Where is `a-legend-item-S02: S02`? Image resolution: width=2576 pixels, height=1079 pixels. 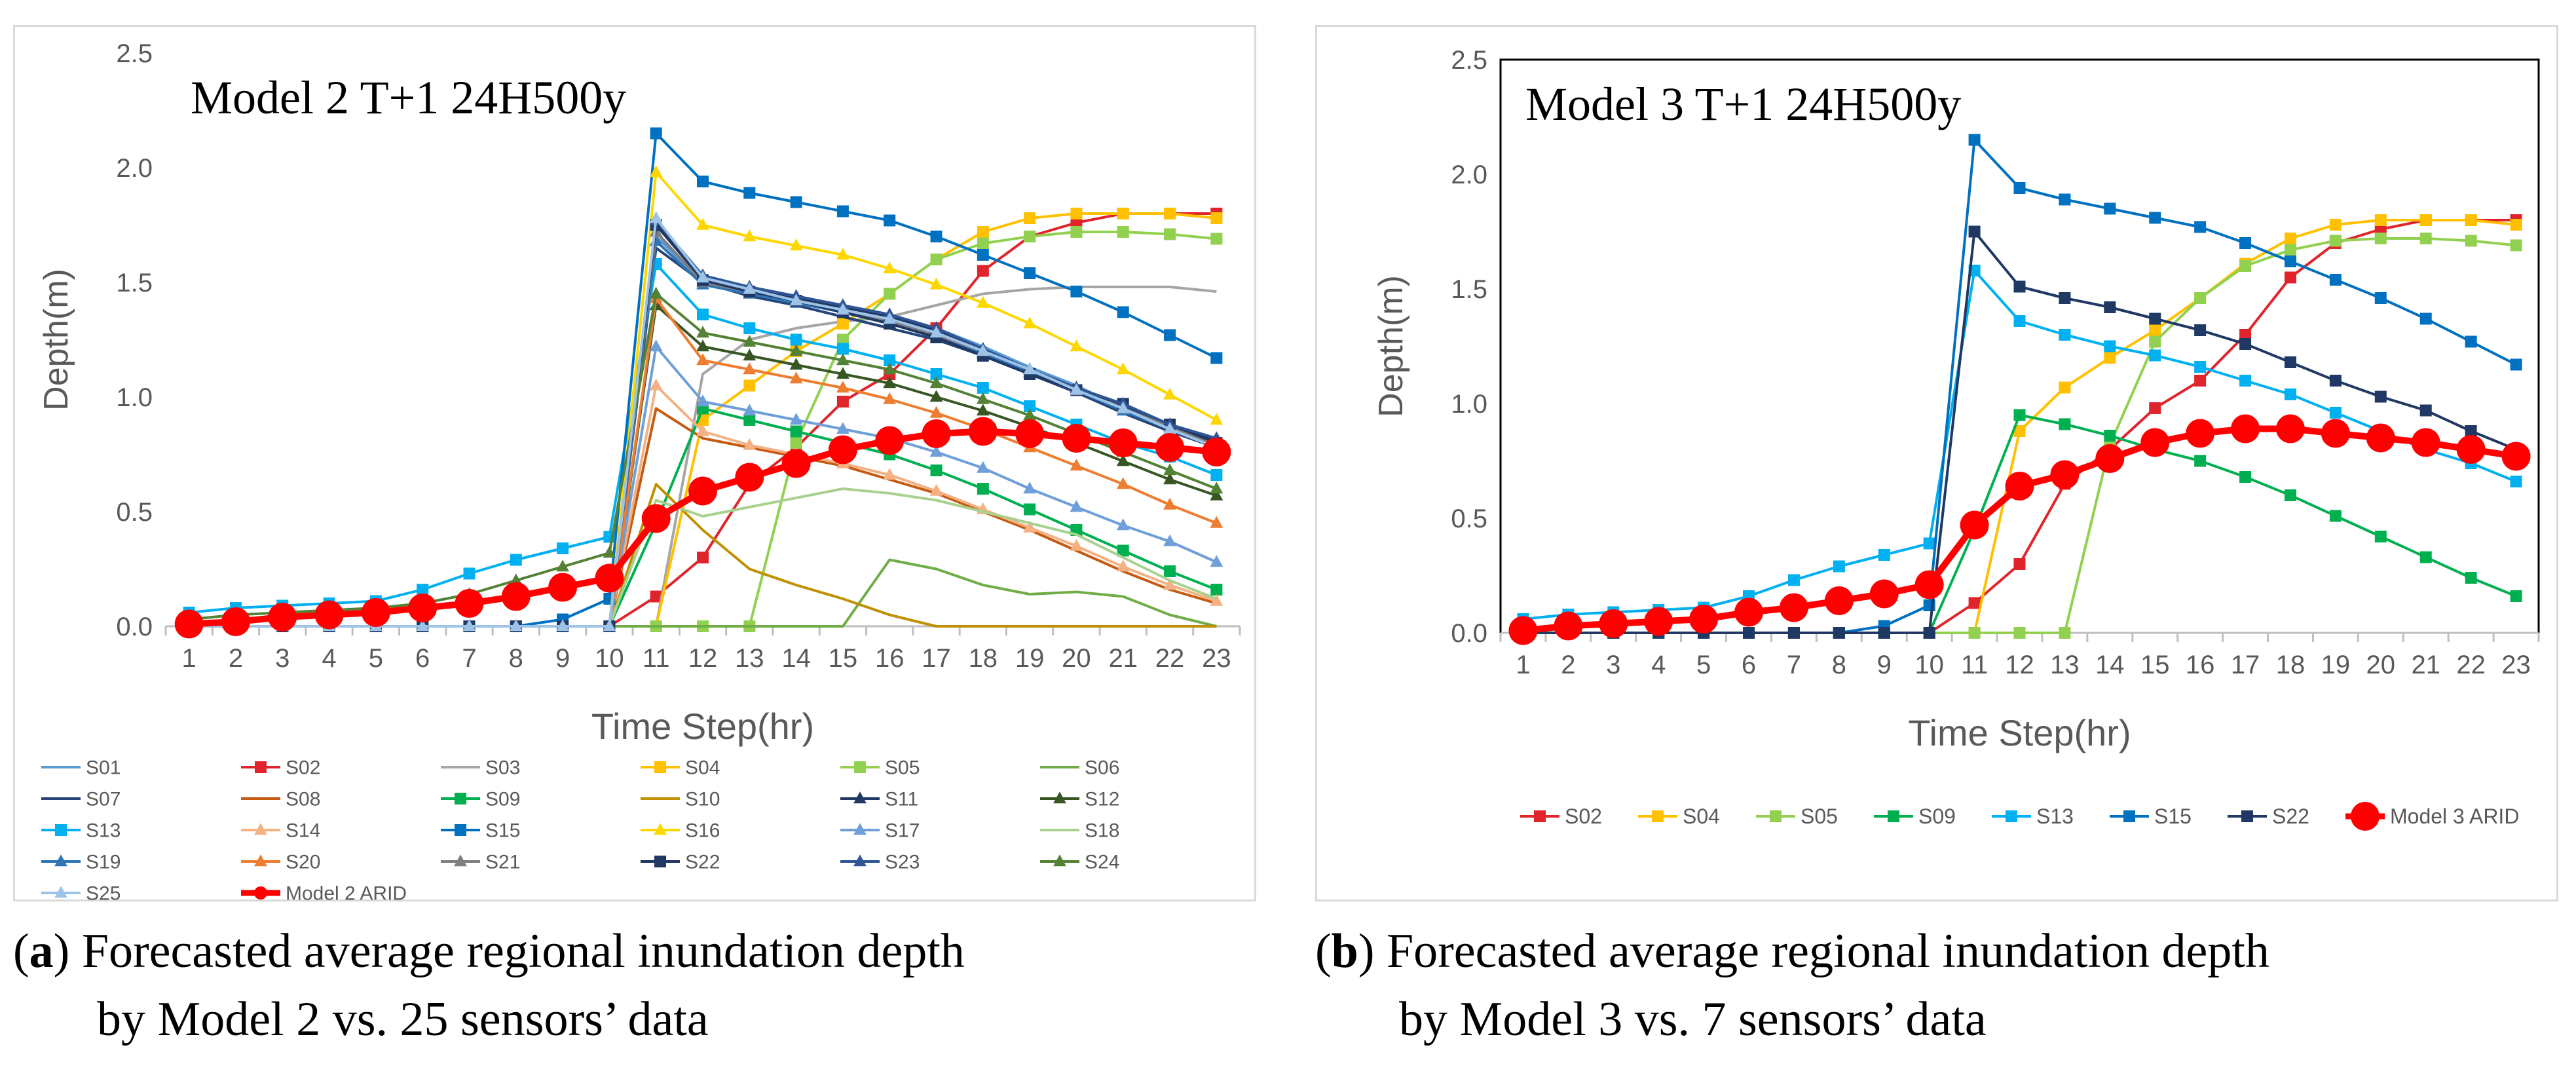
a-legend-item-S02: S02 is located at coordinates (280, 768).